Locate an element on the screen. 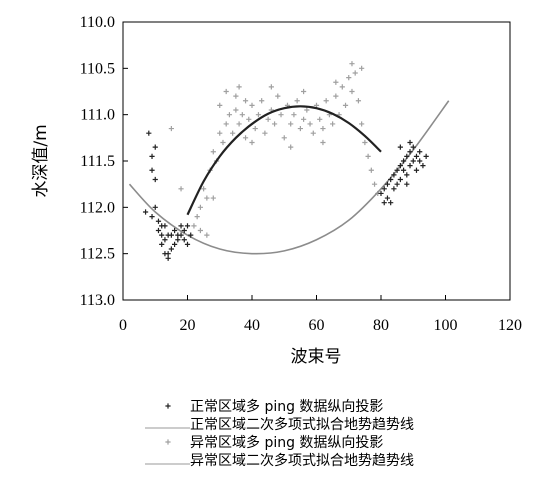 The width and height of the screenshot is (552, 480). x-tick-label: 120 is located at coordinates (510, 325).